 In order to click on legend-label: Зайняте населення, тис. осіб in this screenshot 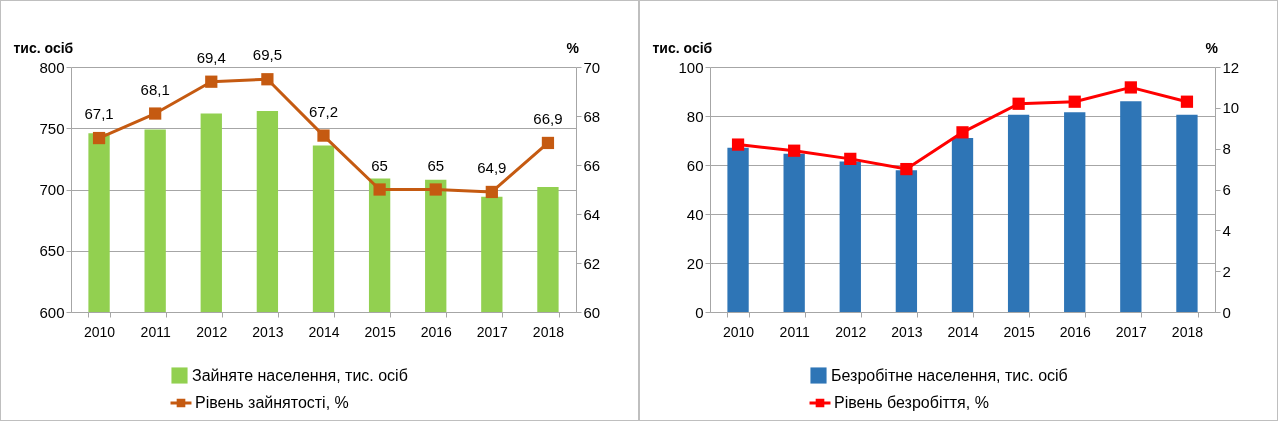, I will do `click(300, 375)`.